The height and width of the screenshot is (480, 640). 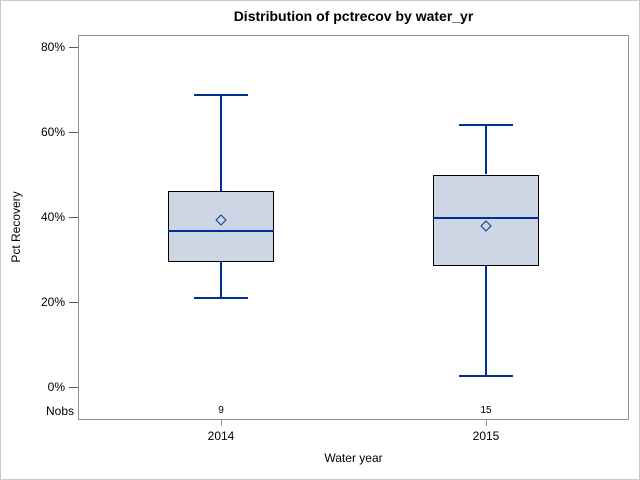 What do you see at coordinates (353, 16) in the screenshot?
I see `chart-title: Distribution of pctrecov by water_yr` at bounding box center [353, 16].